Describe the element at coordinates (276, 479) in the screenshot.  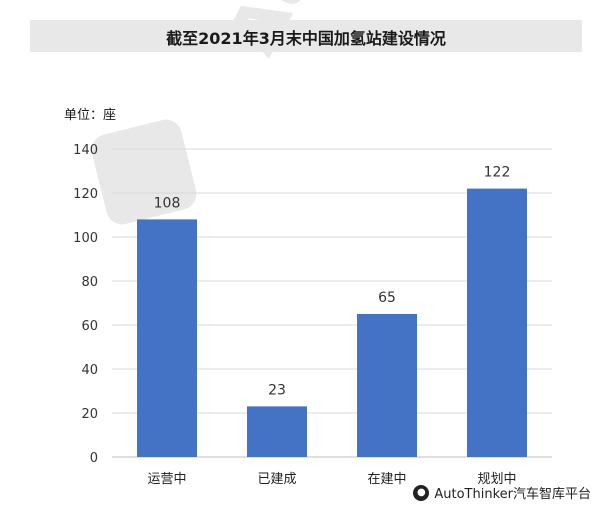
I see `x-tick-label: 已建成` at that location.